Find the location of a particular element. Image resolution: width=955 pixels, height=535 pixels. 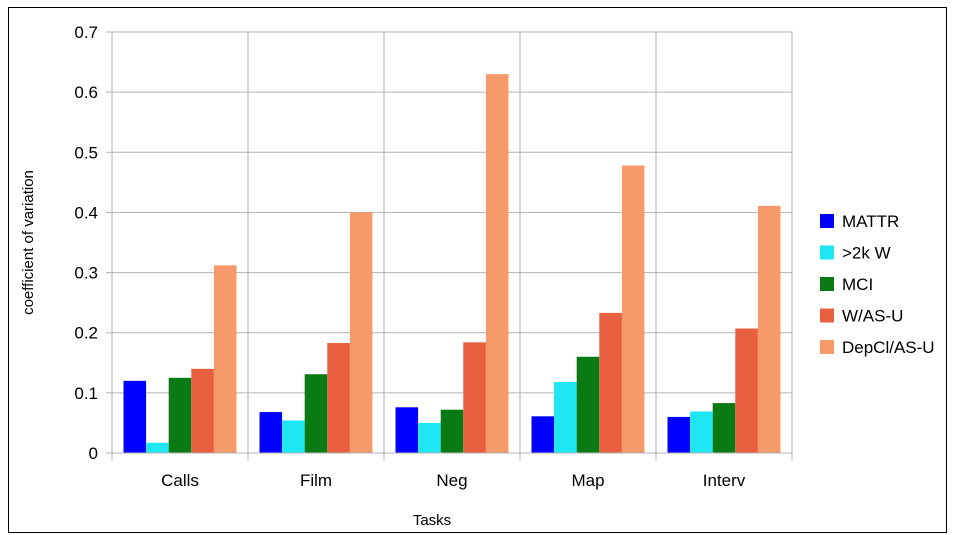

legend-label: >2k W is located at coordinates (866, 253).